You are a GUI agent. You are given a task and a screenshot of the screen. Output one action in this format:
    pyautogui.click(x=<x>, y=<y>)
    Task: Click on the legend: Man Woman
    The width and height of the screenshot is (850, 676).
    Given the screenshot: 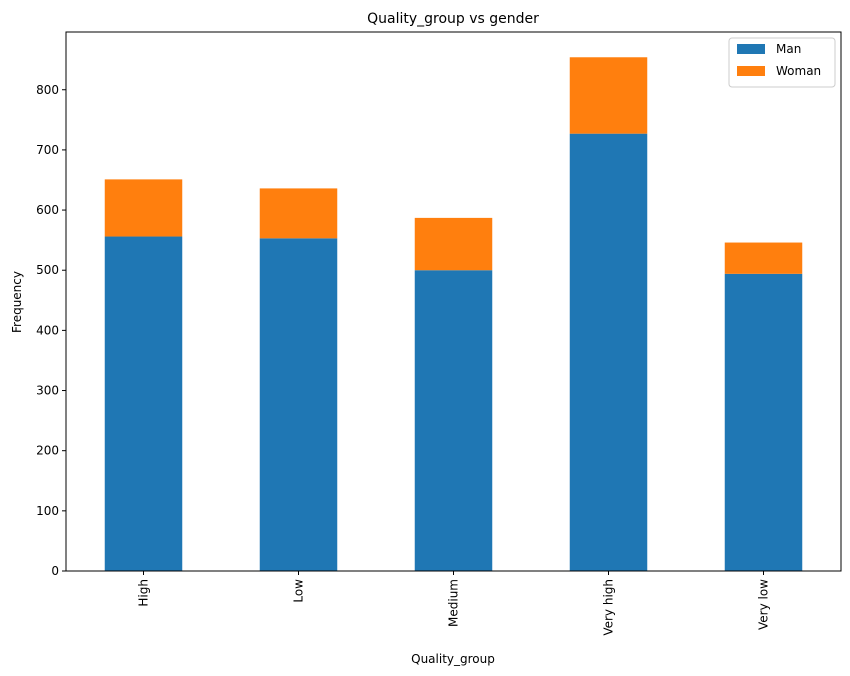 What is the action you would take?
    pyautogui.click(x=782, y=62)
    